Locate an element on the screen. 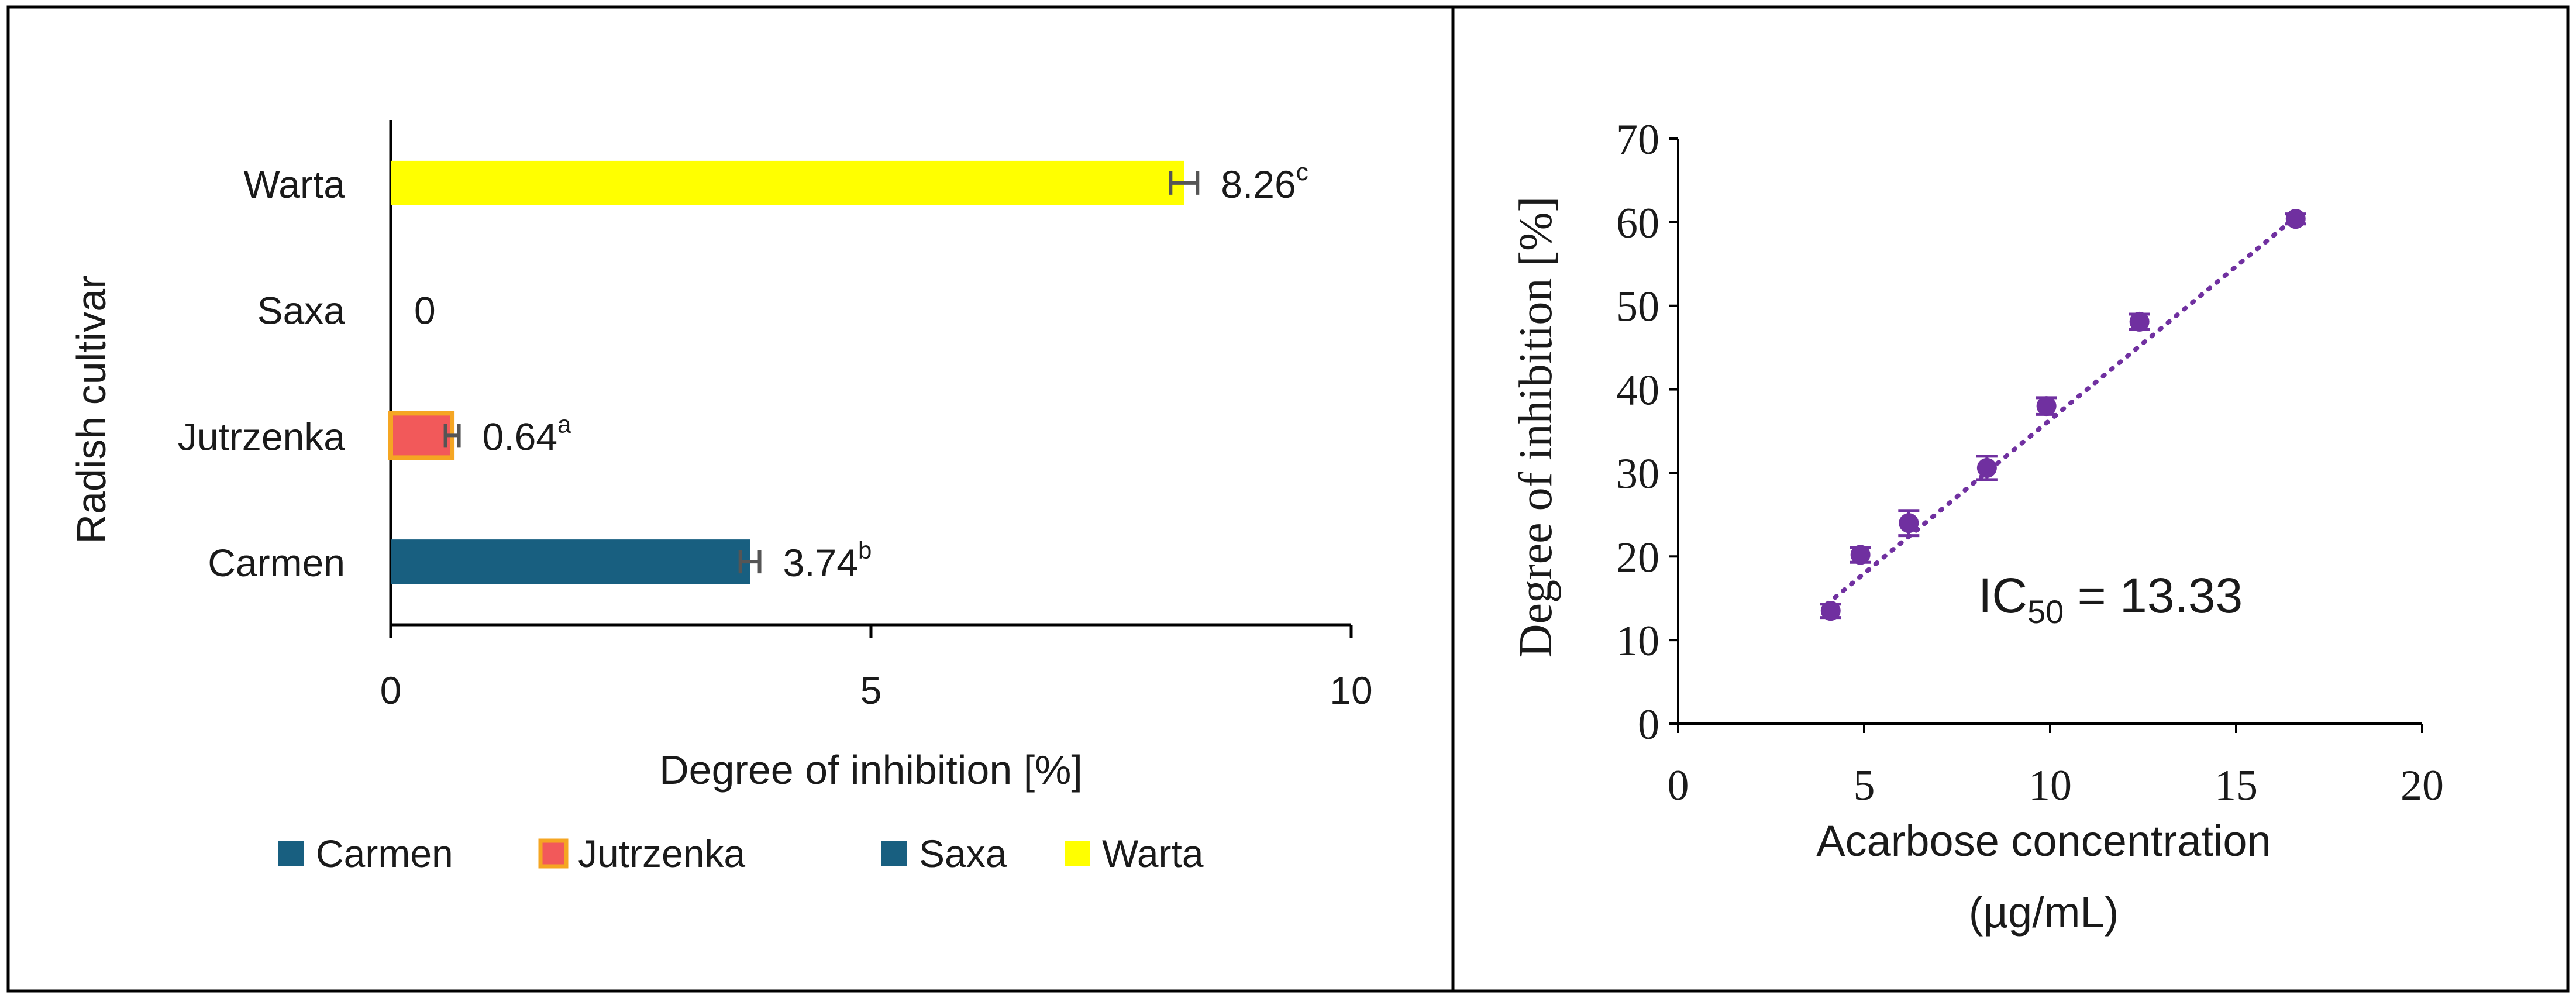 The image size is (2576, 998). scatter-x-tick-label: 15 is located at coordinates (2236, 786).